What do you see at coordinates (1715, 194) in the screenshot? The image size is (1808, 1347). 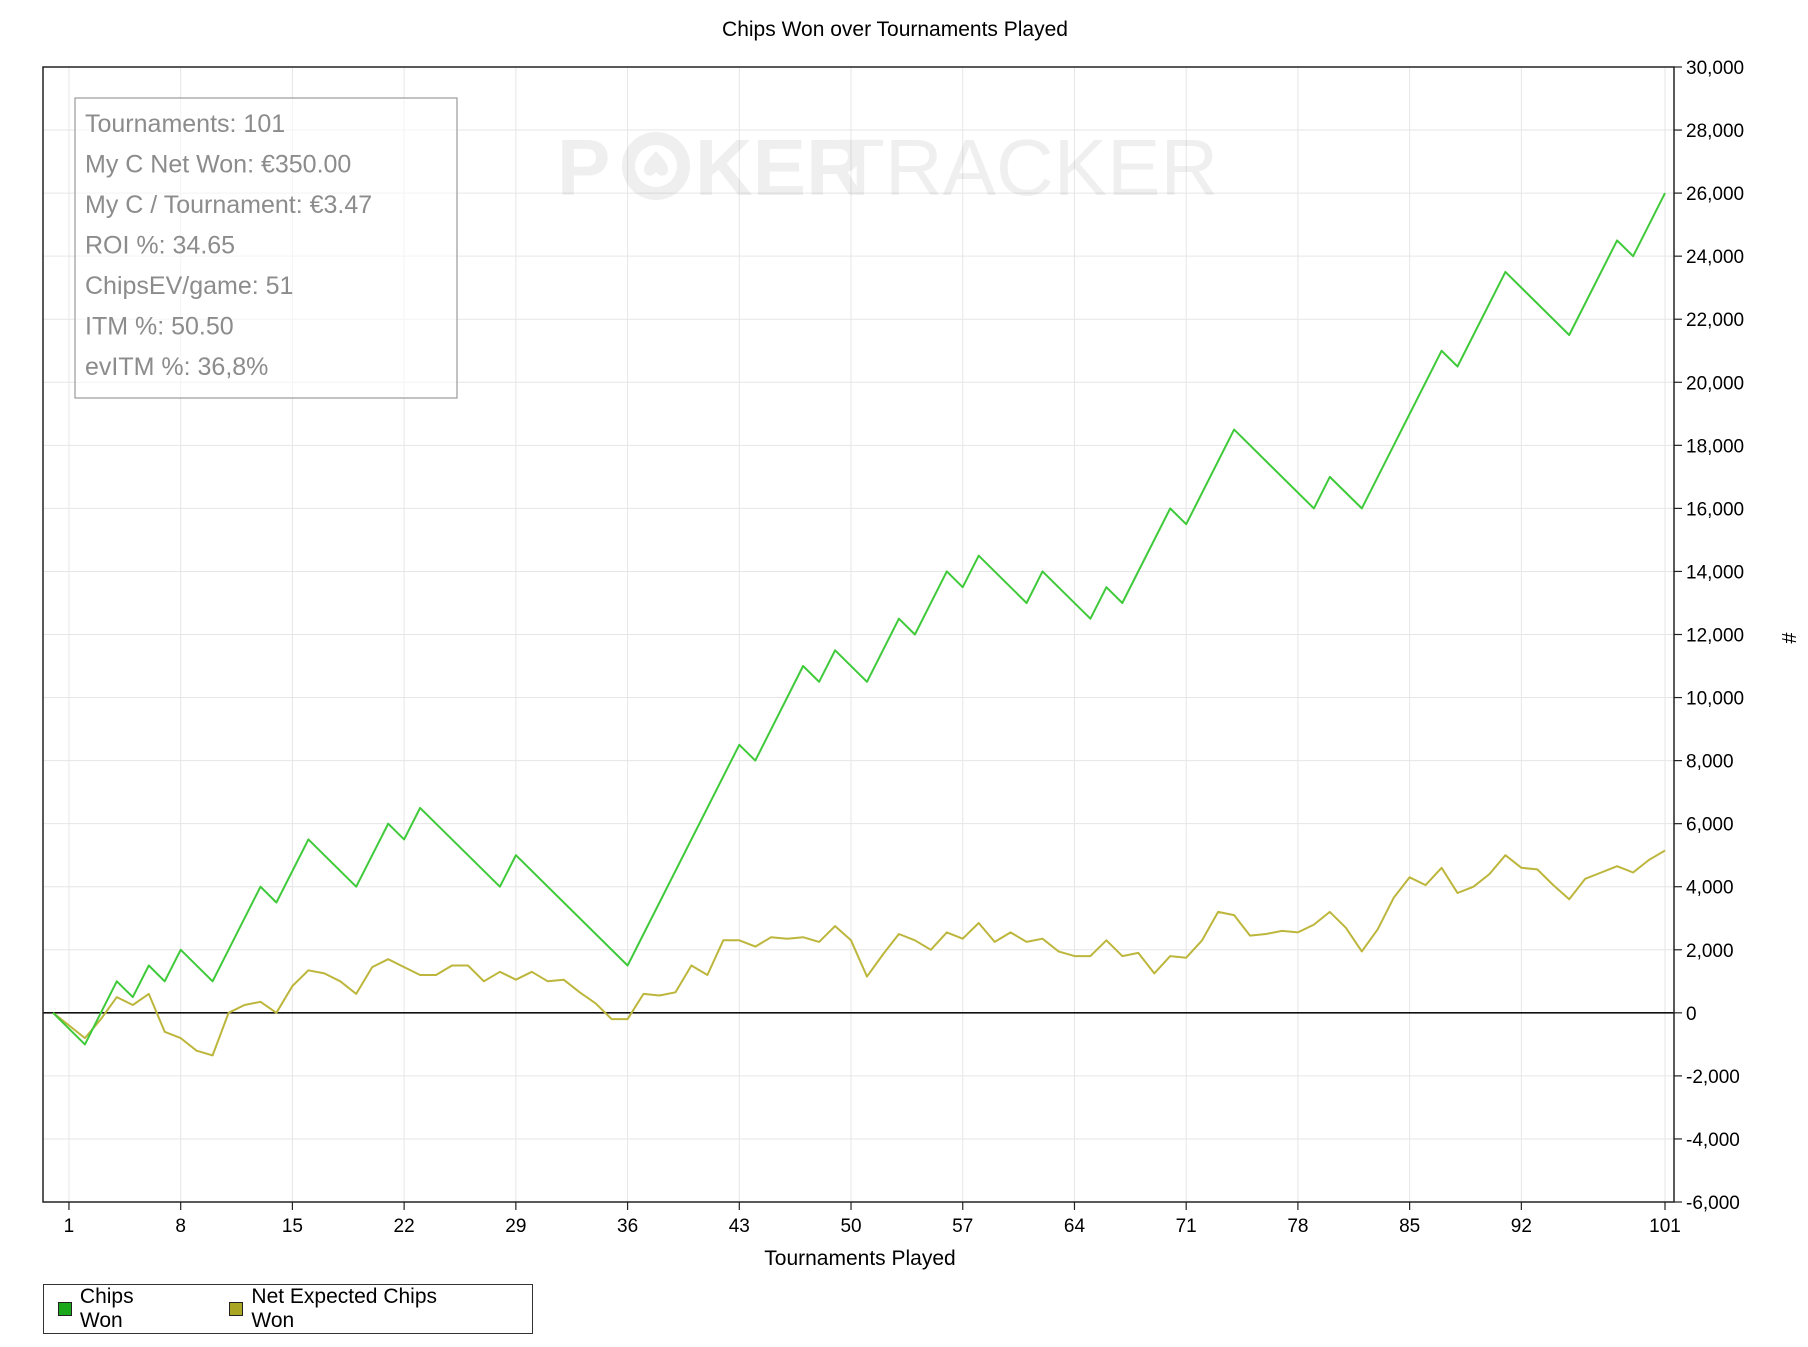 I see `y-tick-label: 26,000` at bounding box center [1715, 194].